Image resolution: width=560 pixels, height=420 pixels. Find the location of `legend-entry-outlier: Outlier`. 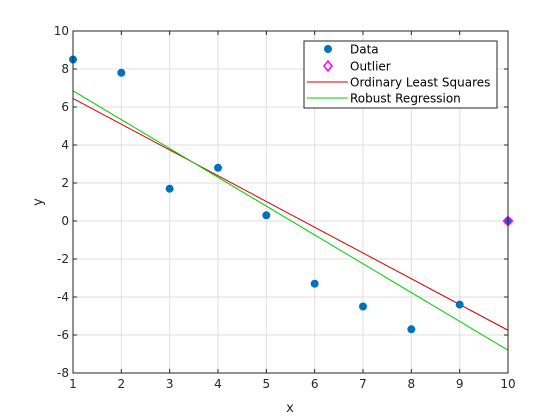

legend-entry-outlier: Outlier is located at coordinates (357, 66).